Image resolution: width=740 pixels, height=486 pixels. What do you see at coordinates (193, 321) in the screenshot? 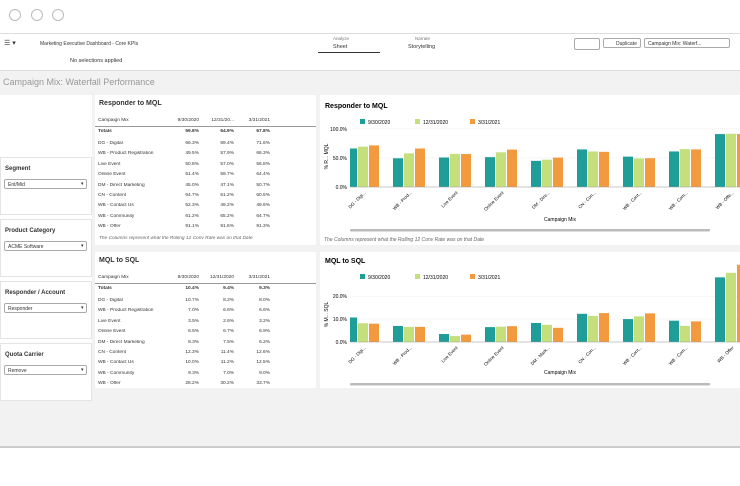
I see `table-cell: 3.5%` at bounding box center [193, 321].